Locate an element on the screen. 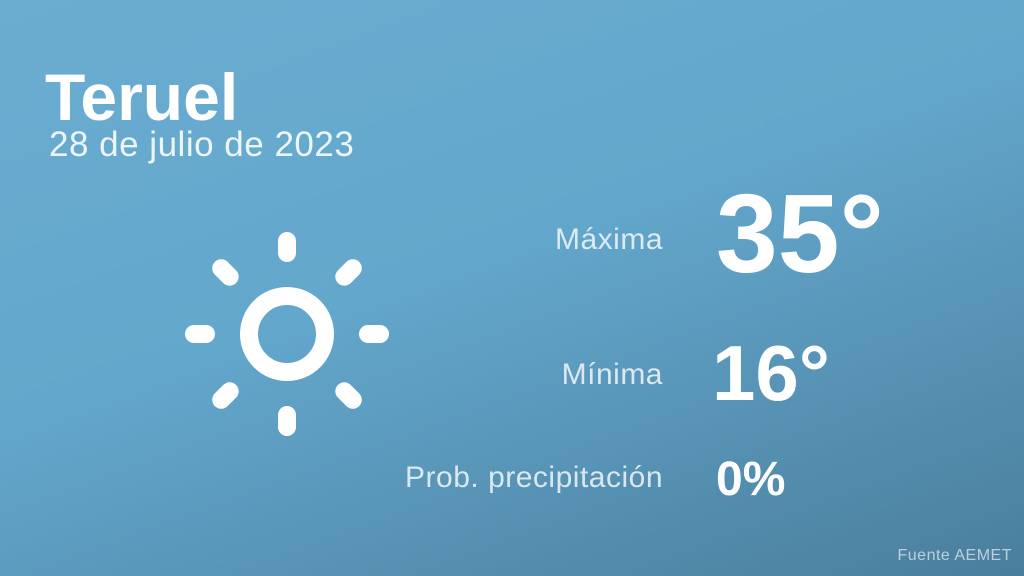  max-temp-value: 35° is located at coordinates (800, 234).